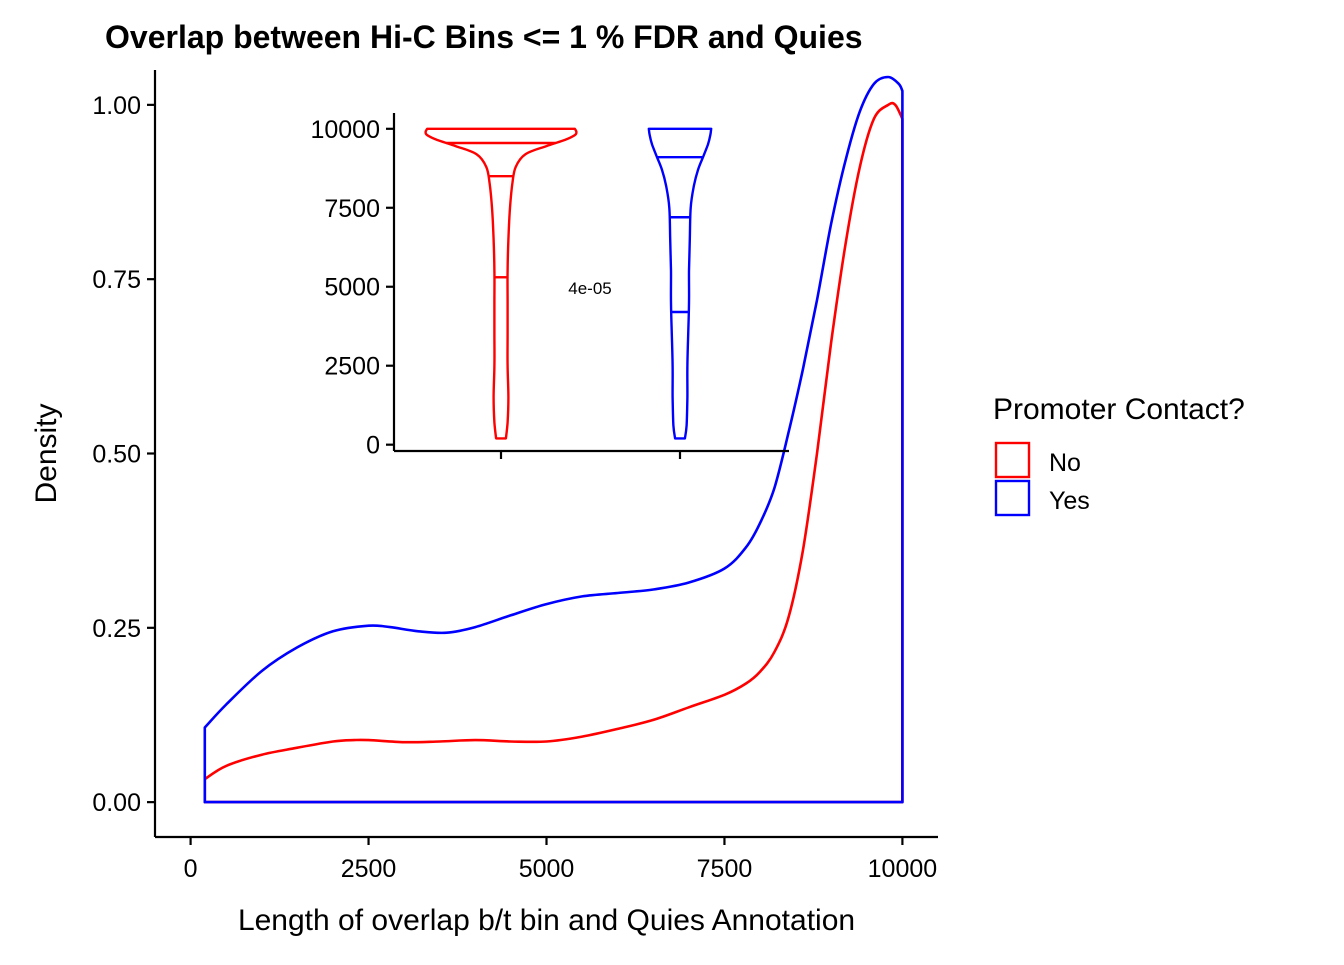  What do you see at coordinates (1119, 409) in the screenshot?
I see `legend-title: Promoter Contact?` at bounding box center [1119, 409].